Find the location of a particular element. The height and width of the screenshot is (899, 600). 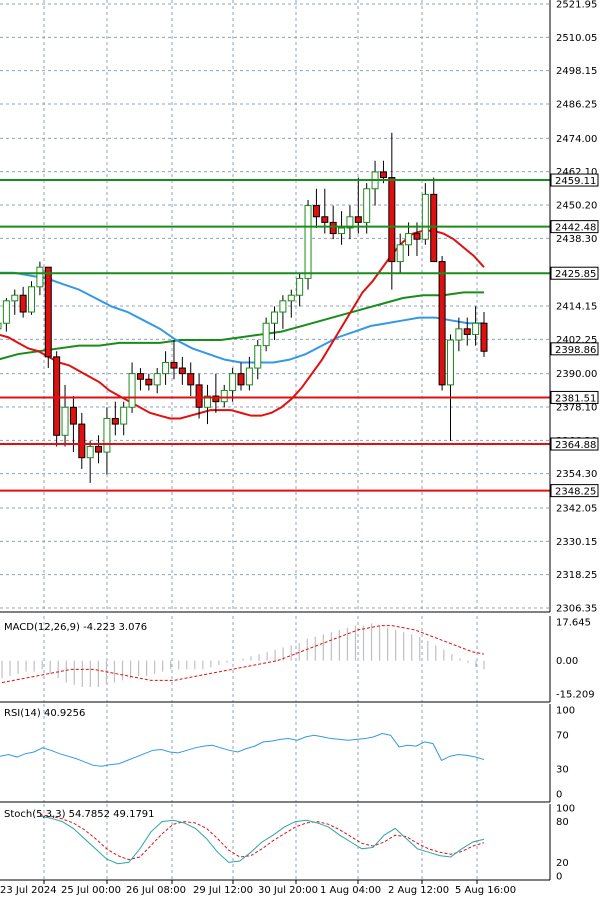

price-tick-label: 2390.00 is located at coordinates (576, 374).